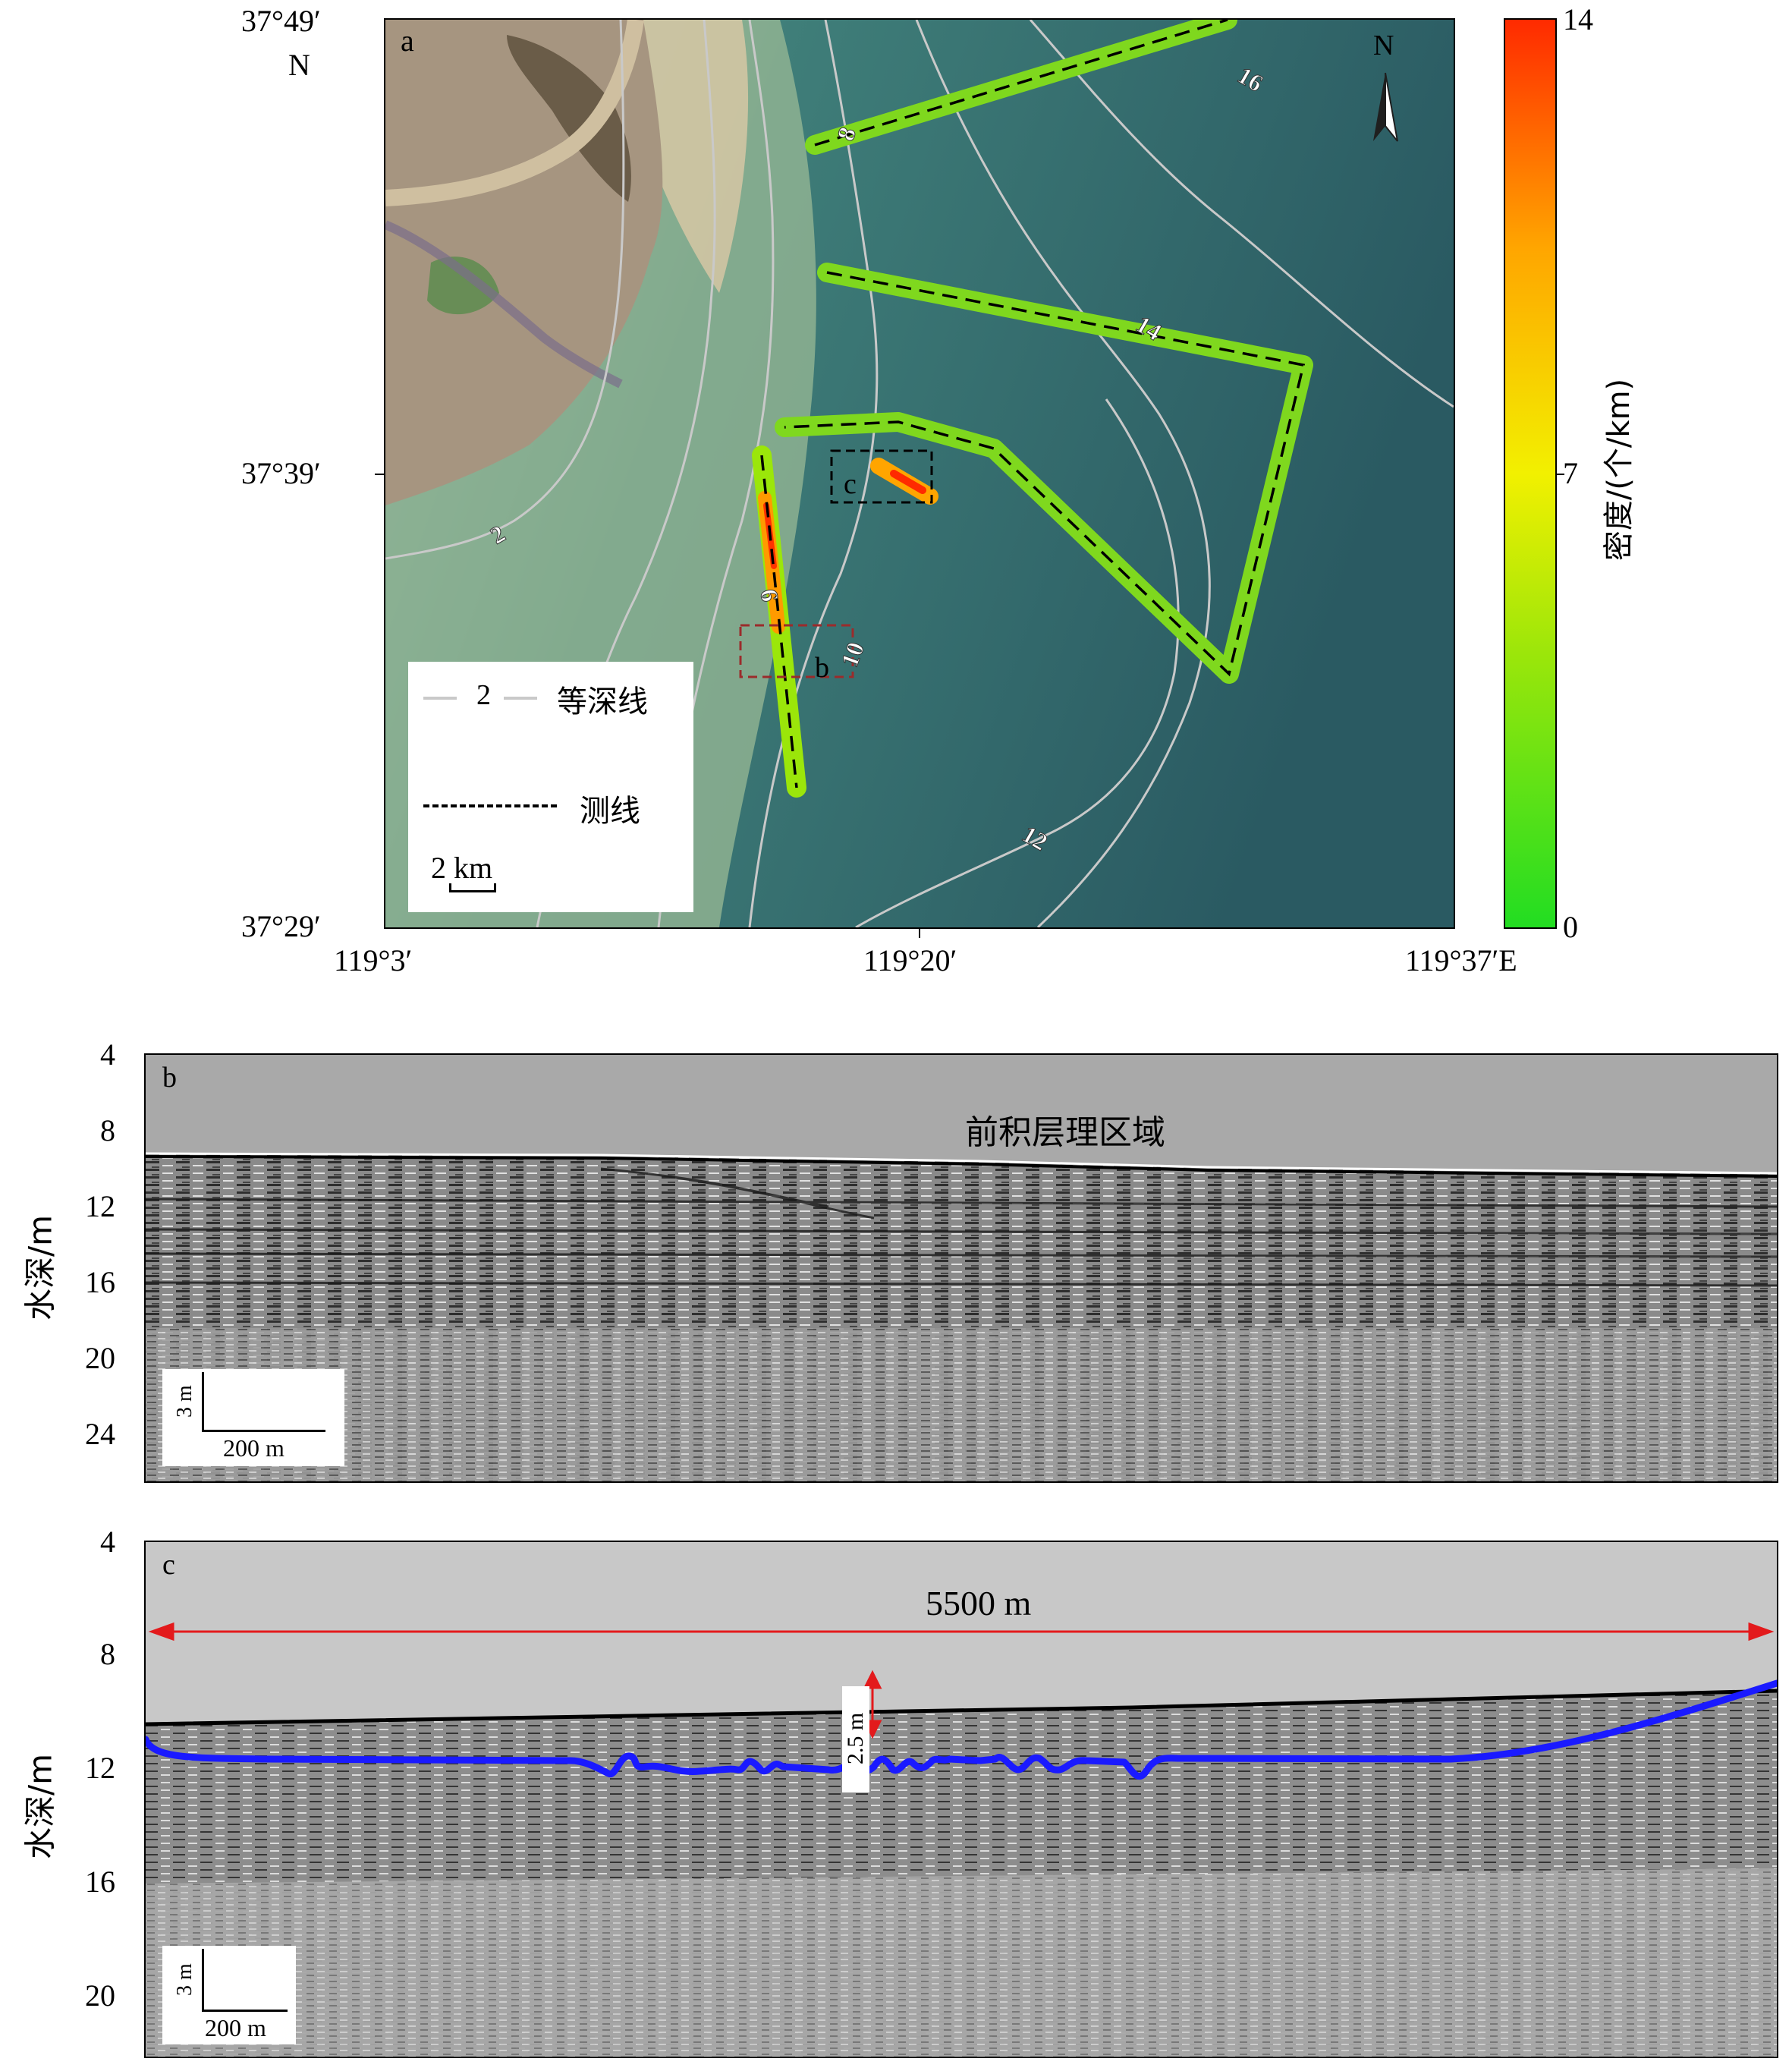 The height and width of the screenshot is (2071, 1792). What do you see at coordinates (299, 65) in the screenshot?
I see `lat-suffix: N` at bounding box center [299, 65].